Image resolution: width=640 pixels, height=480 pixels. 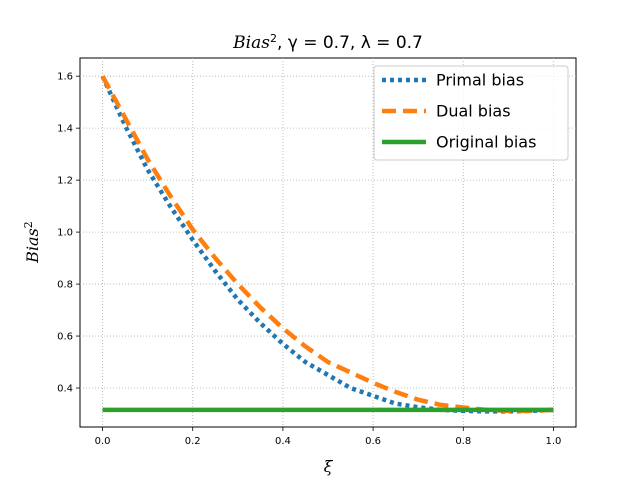 I want to click on y-axis-ticks: 0.4 0.6 0.8 1.0 1.2 1.4 1.6, so click(x=68, y=233).